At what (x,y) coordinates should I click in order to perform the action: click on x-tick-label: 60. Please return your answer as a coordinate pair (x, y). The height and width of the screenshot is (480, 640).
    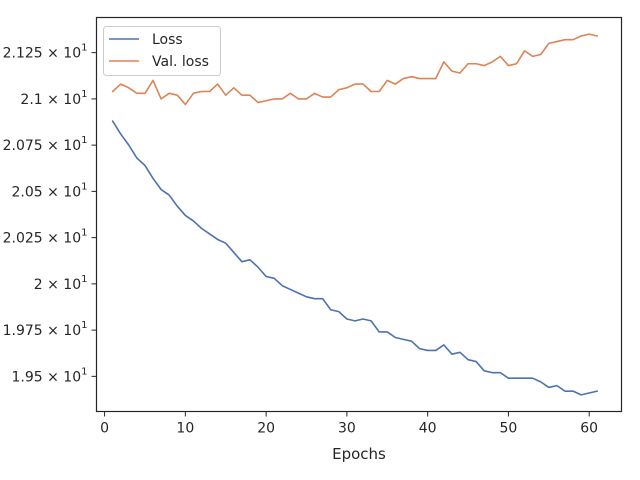
    Looking at the image, I should click on (589, 429).